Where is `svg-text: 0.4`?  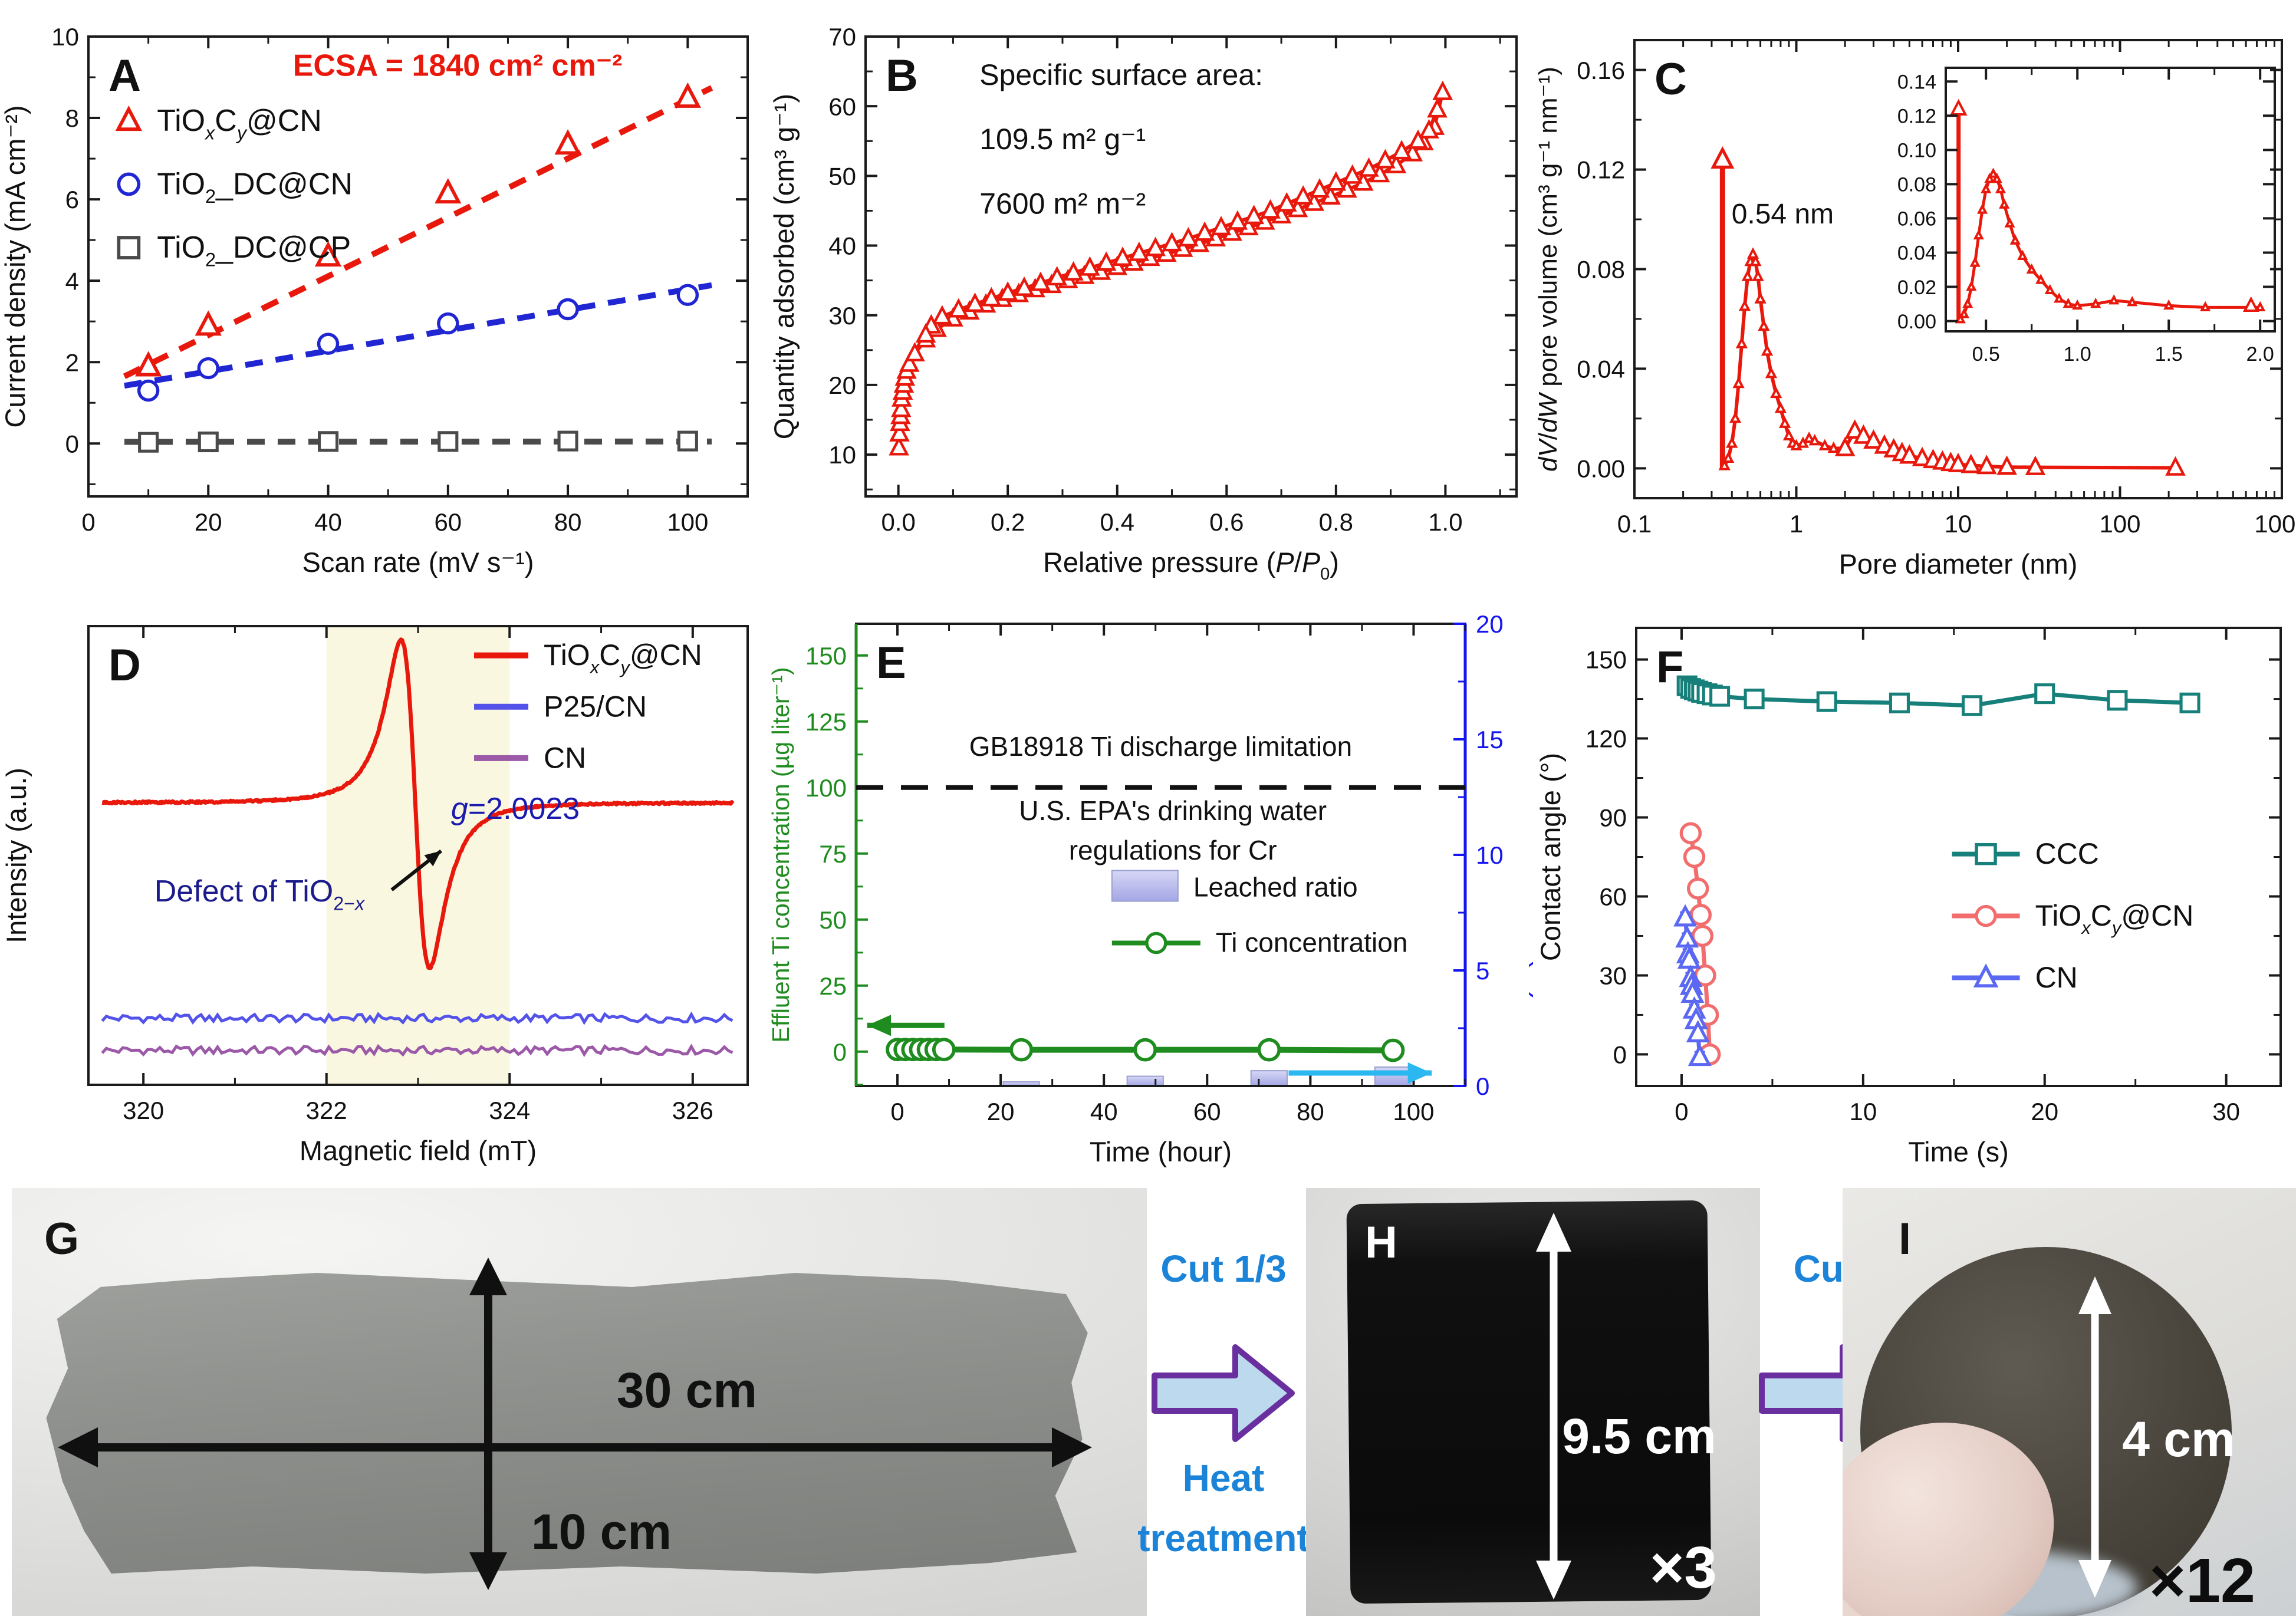
svg-text: 0.4 is located at coordinates (1117, 522).